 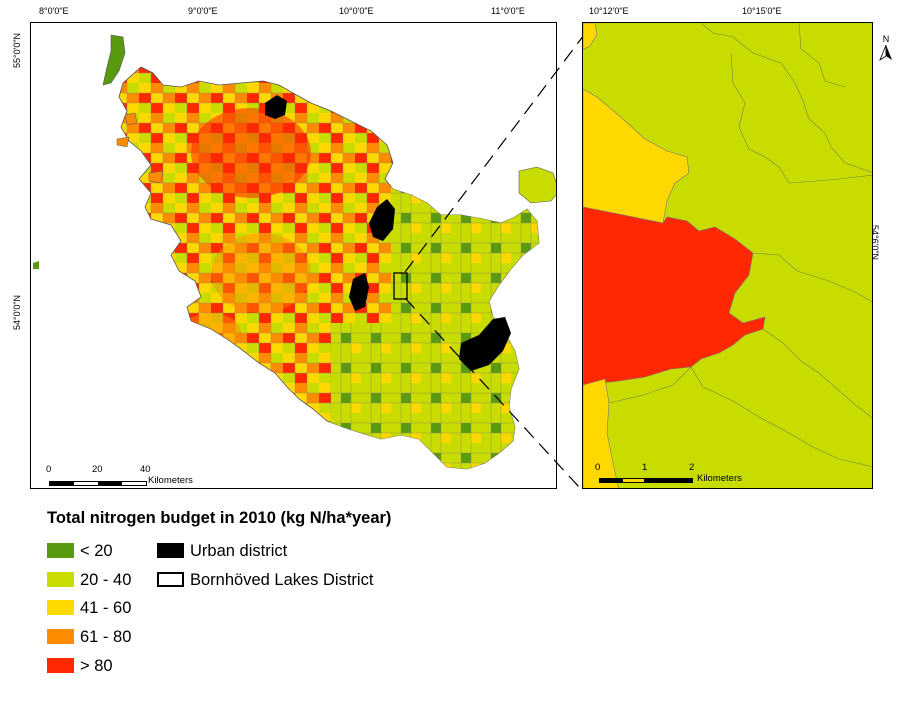 What do you see at coordinates (170, 579) in the screenshot?
I see `legend-swatch-bornhoved` at bounding box center [170, 579].